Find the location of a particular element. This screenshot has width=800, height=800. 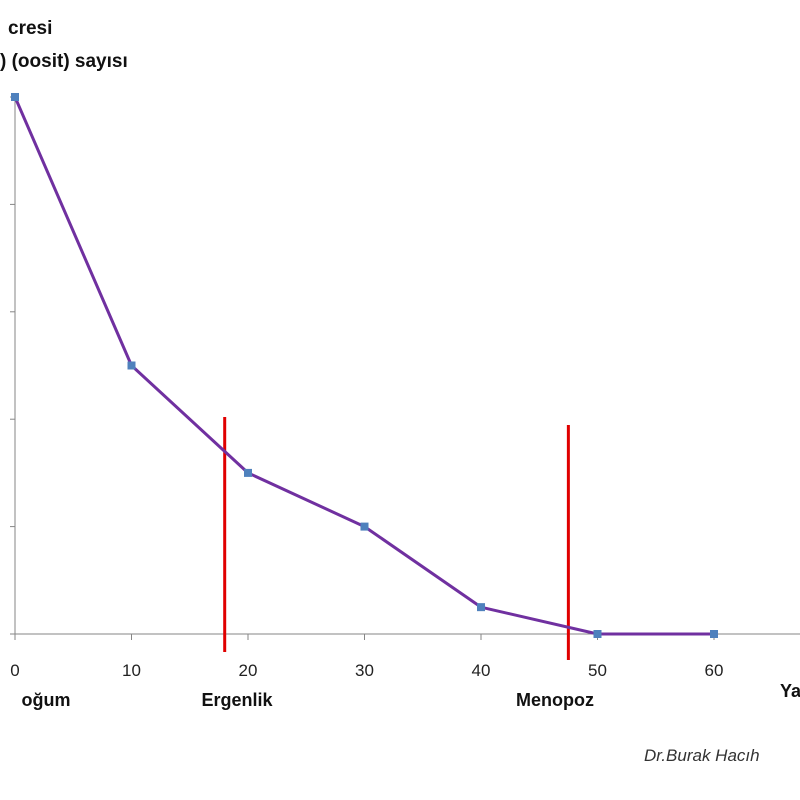

x-tick-label: 30 is located at coordinates (364, 670).